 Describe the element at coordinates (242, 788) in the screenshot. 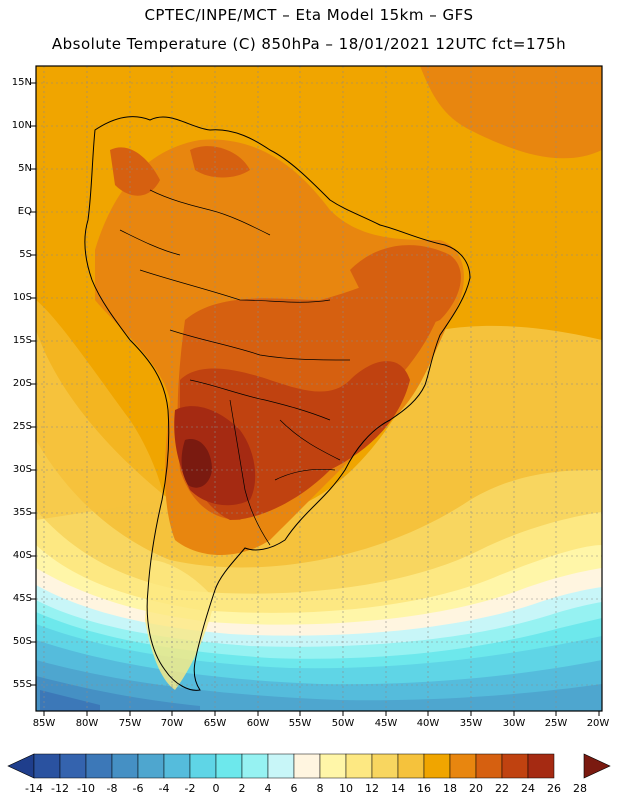

I see `colorbar-label: 2` at that location.